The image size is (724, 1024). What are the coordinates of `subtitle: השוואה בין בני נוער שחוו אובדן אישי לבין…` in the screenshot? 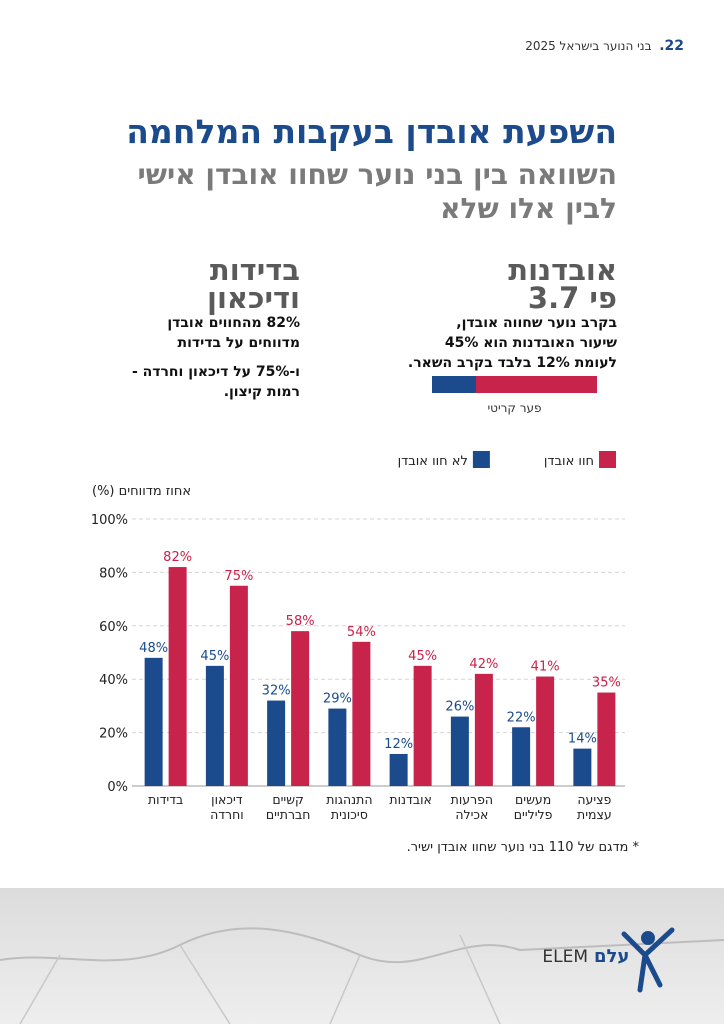 It's located at (377, 191).